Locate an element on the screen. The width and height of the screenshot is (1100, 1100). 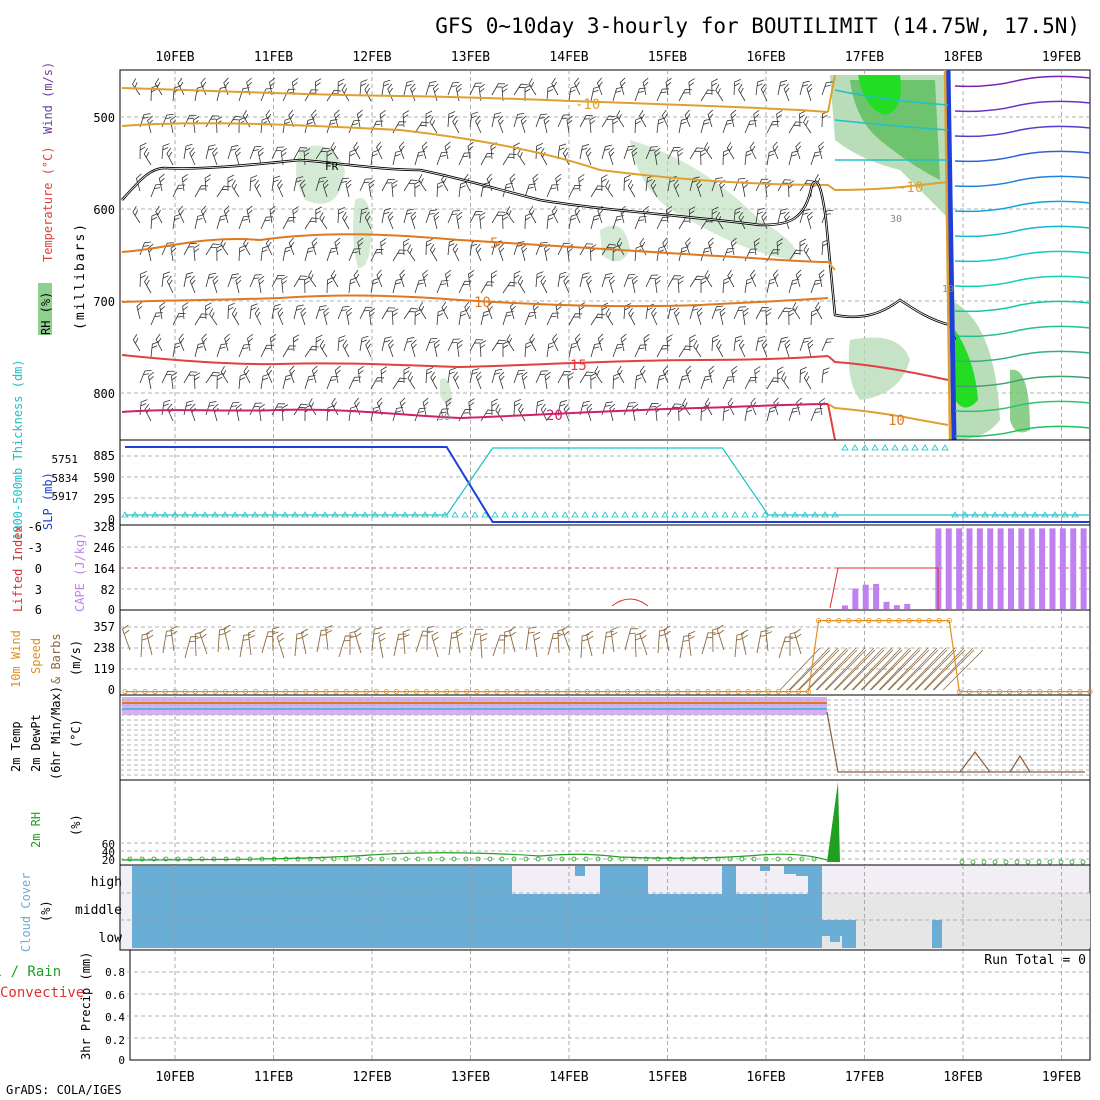
li-tick-m6: -6 is located at coordinates (35, 527).